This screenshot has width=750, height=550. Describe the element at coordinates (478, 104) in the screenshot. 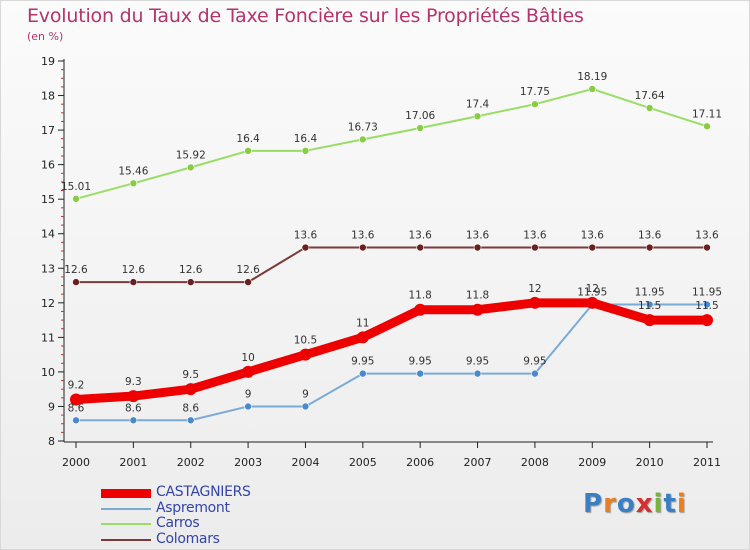

I see `data-label-carros: 17.4` at that location.